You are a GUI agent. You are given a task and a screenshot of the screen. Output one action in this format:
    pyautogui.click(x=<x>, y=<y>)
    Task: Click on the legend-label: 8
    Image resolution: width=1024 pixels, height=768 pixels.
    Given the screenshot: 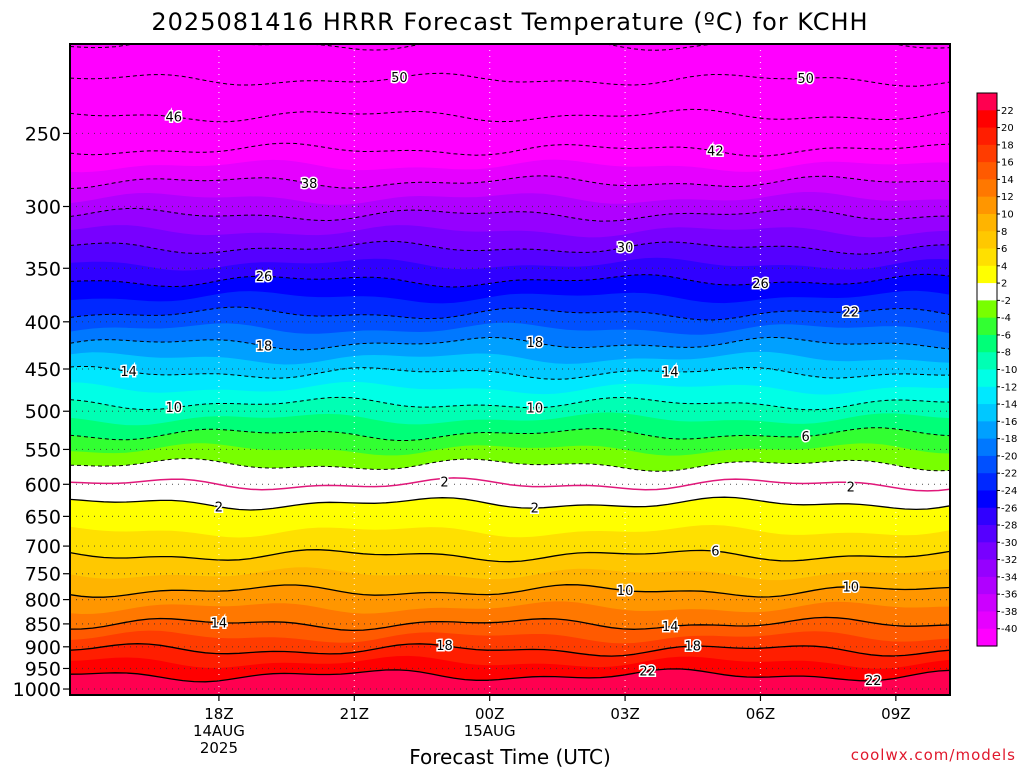 What is the action you would take?
    pyautogui.click(x=1004, y=232)
    